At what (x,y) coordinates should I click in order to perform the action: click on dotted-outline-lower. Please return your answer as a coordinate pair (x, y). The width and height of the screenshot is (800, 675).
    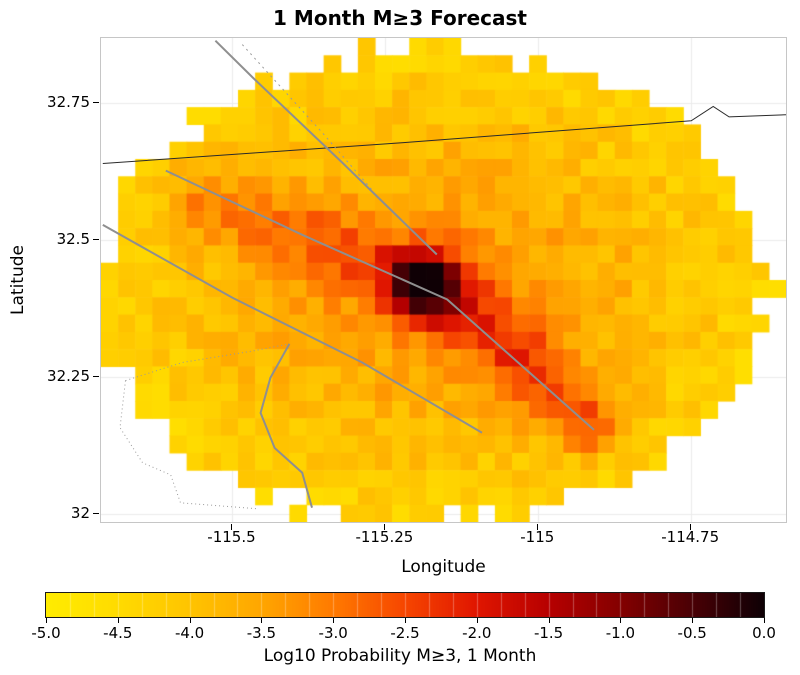
    Looking at the image, I should click on (188, 445).